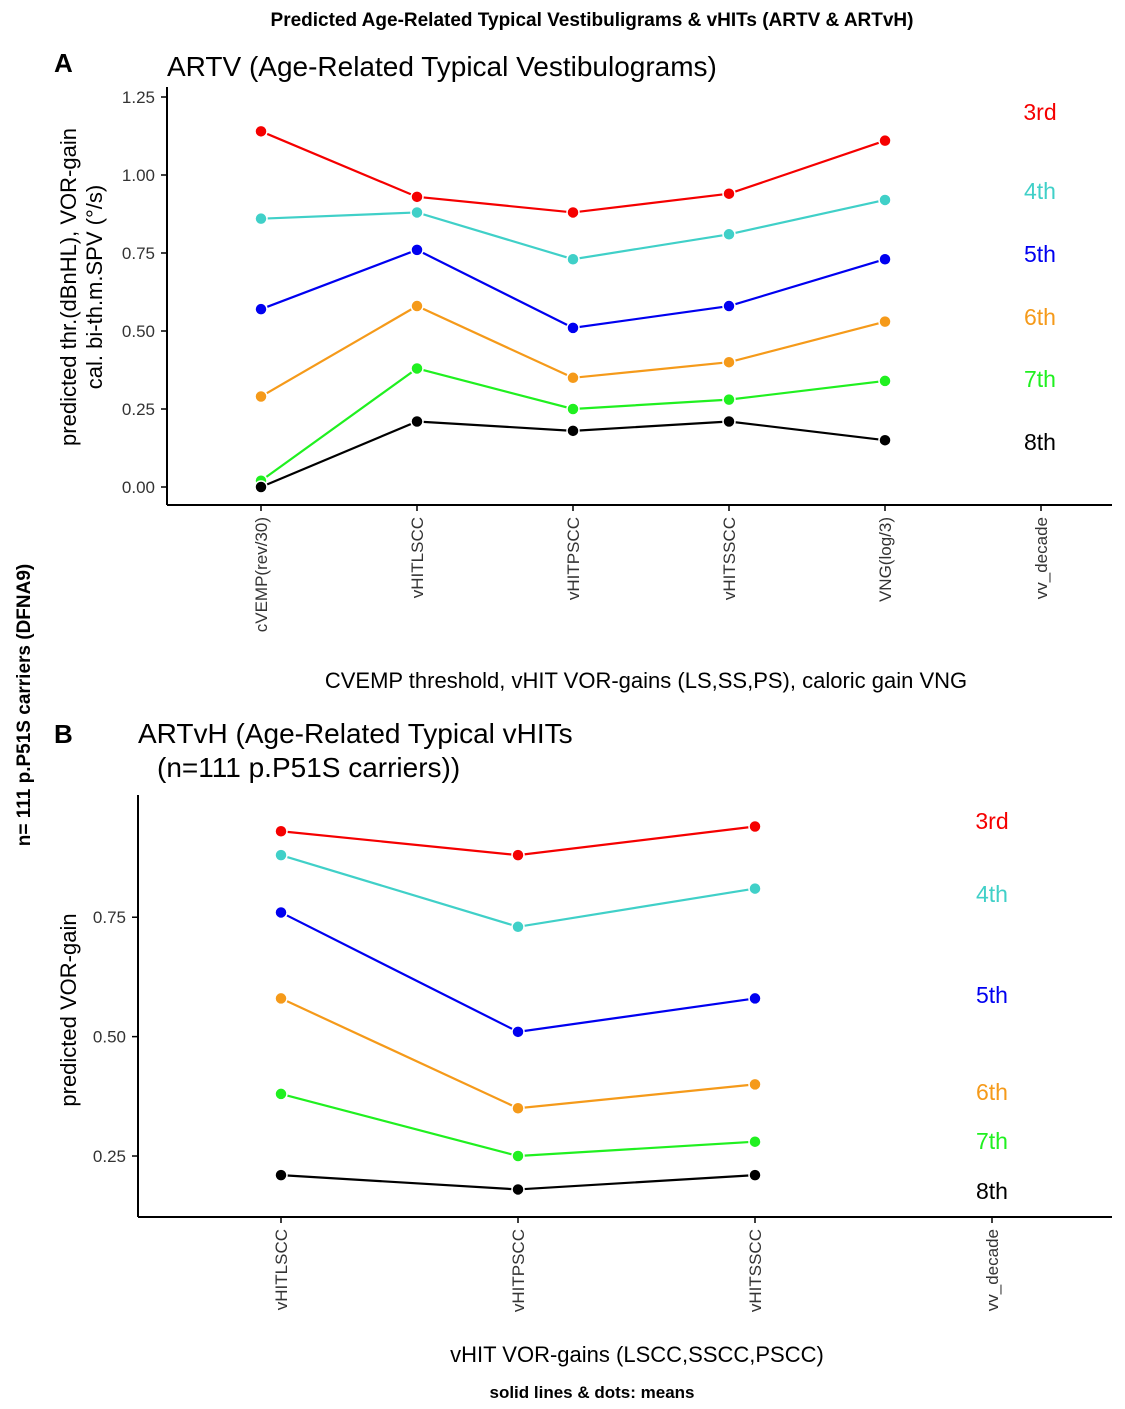 The image size is (1125, 1409). What do you see at coordinates (729, 558) in the screenshot?
I see `panel-a-x-tick-label: vHITSSCC` at bounding box center [729, 558].